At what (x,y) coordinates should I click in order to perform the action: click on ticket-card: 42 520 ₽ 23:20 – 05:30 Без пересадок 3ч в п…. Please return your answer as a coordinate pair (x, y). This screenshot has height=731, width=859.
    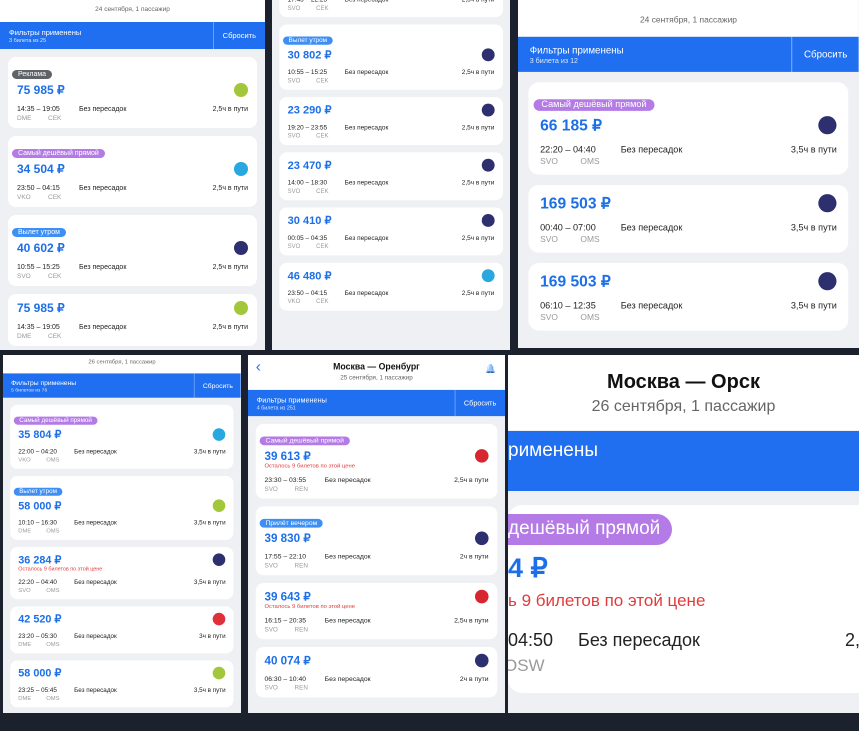
    Looking at the image, I should click on (122, 630).